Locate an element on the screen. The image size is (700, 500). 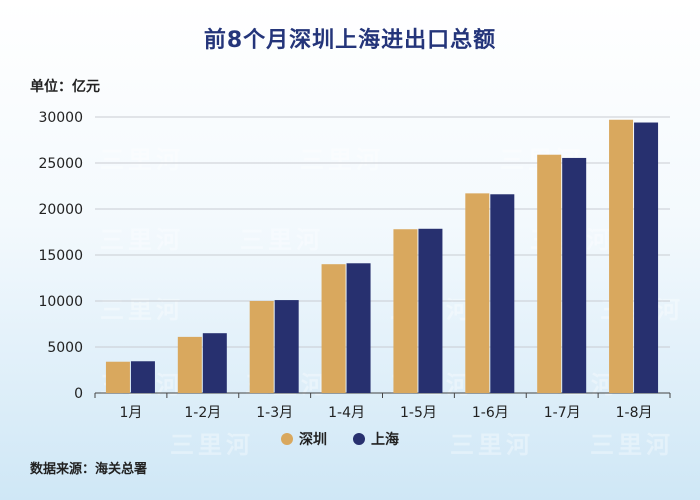
y-tick-label: 5000 is located at coordinates (65, 348).